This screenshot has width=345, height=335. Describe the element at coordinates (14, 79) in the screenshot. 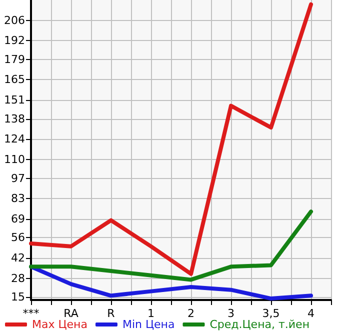

I see `y-tick-label: 165` at that location.